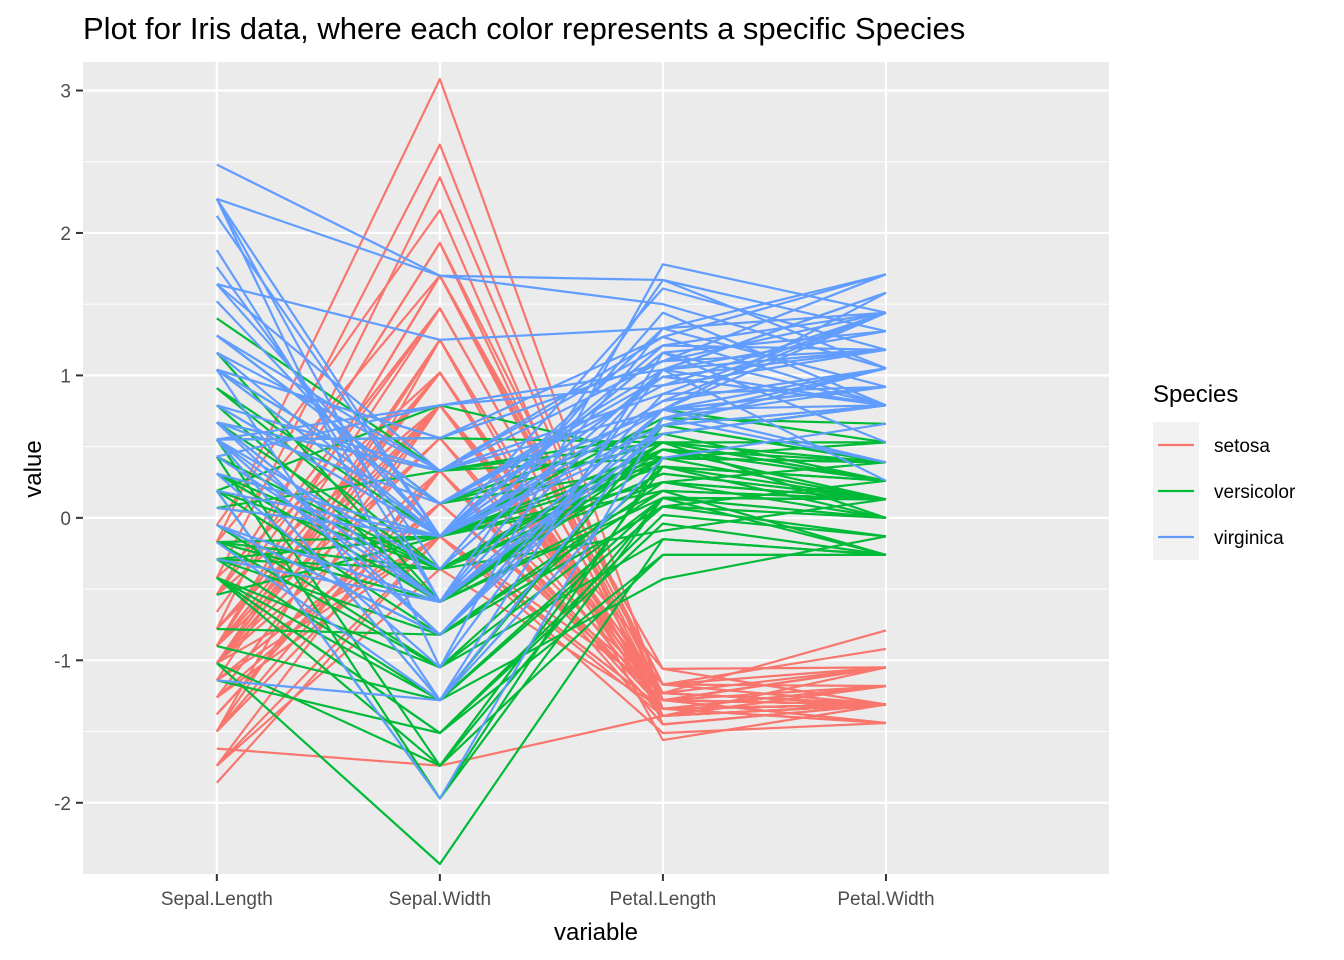 This screenshot has width=1344, height=960. I want to click on y-tick-label: -1, so click(62, 661).